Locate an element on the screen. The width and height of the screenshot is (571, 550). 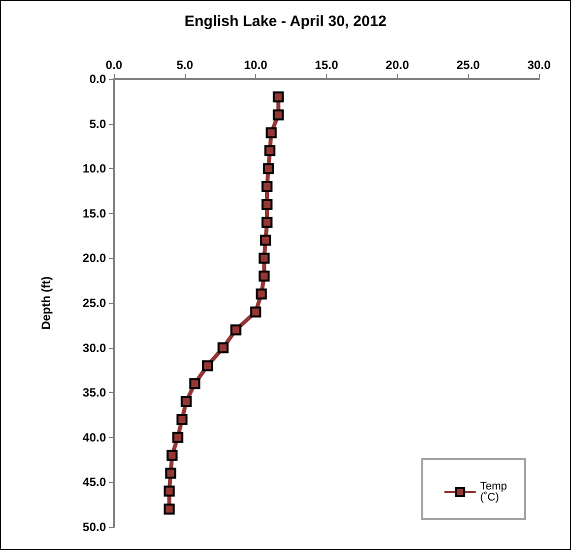
x-tick-label: 25.0 is located at coordinates (468, 65).